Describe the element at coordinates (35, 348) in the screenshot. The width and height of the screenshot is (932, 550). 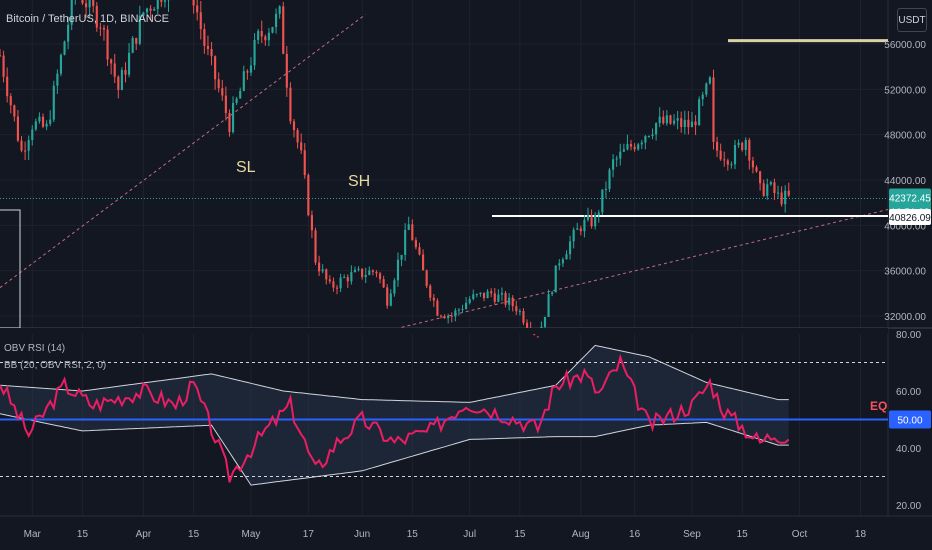
I see `indicator-title: OBV RSI (14)` at that location.